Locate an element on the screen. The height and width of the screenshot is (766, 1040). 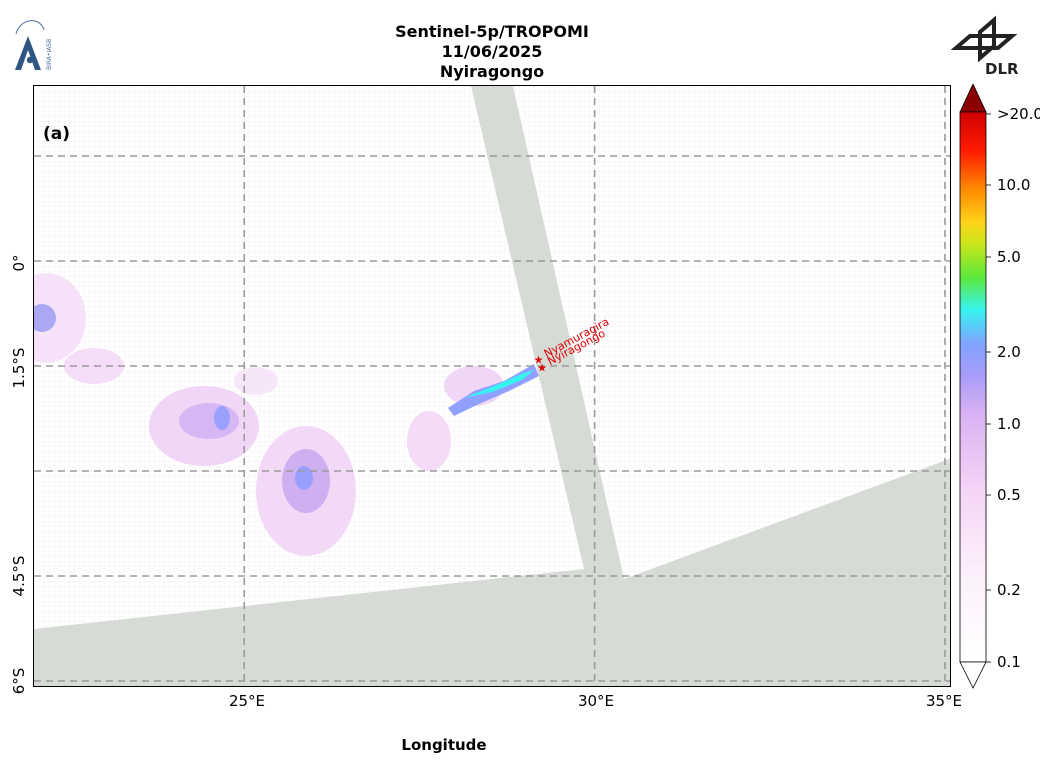
y-tick-0: 0° is located at coordinates (19, 263).